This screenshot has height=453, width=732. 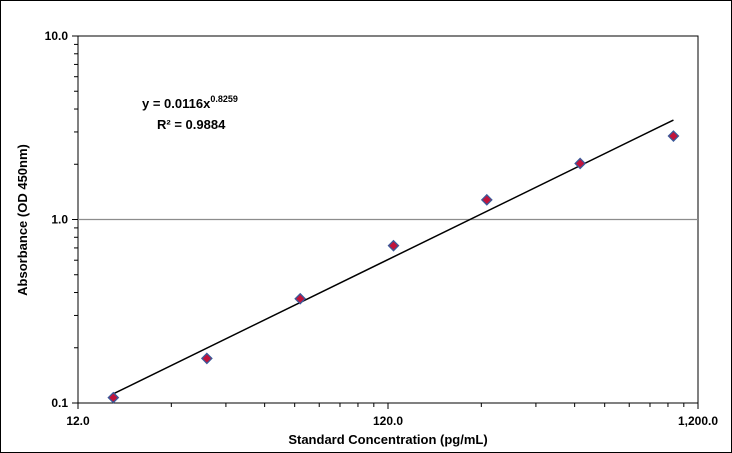 I want to click on r-squared-label: R² = 0.9884, so click(x=191, y=124).